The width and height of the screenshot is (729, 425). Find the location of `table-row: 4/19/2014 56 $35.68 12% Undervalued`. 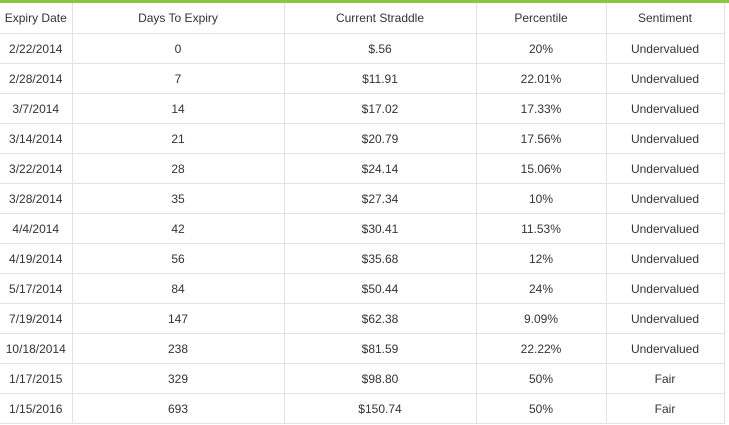

table-row: 4/19/2014 56 $35.68 12% Undervalued is located at coordinates (362, 258).